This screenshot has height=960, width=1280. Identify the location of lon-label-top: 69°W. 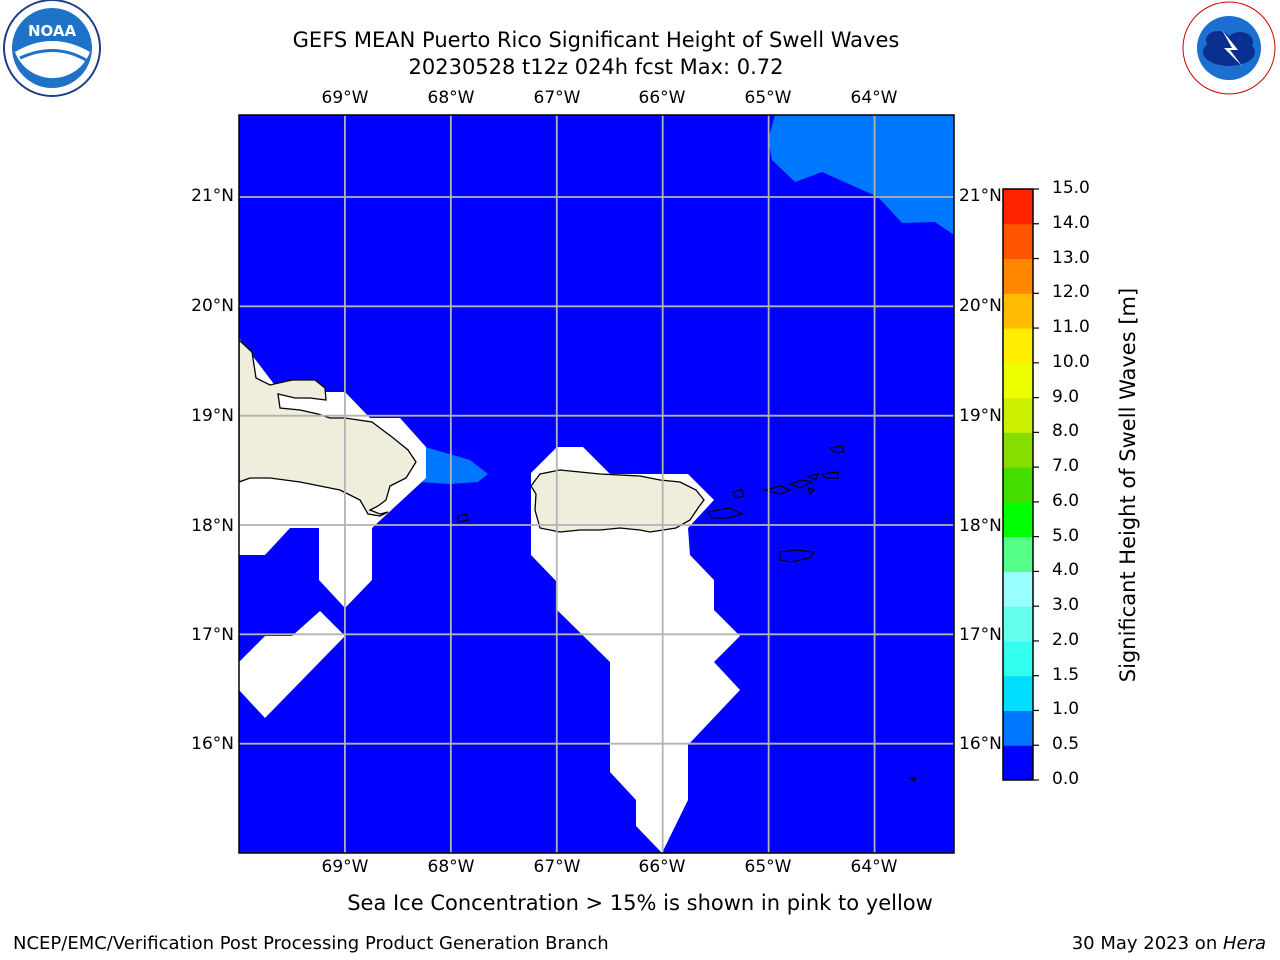
(345, 98).